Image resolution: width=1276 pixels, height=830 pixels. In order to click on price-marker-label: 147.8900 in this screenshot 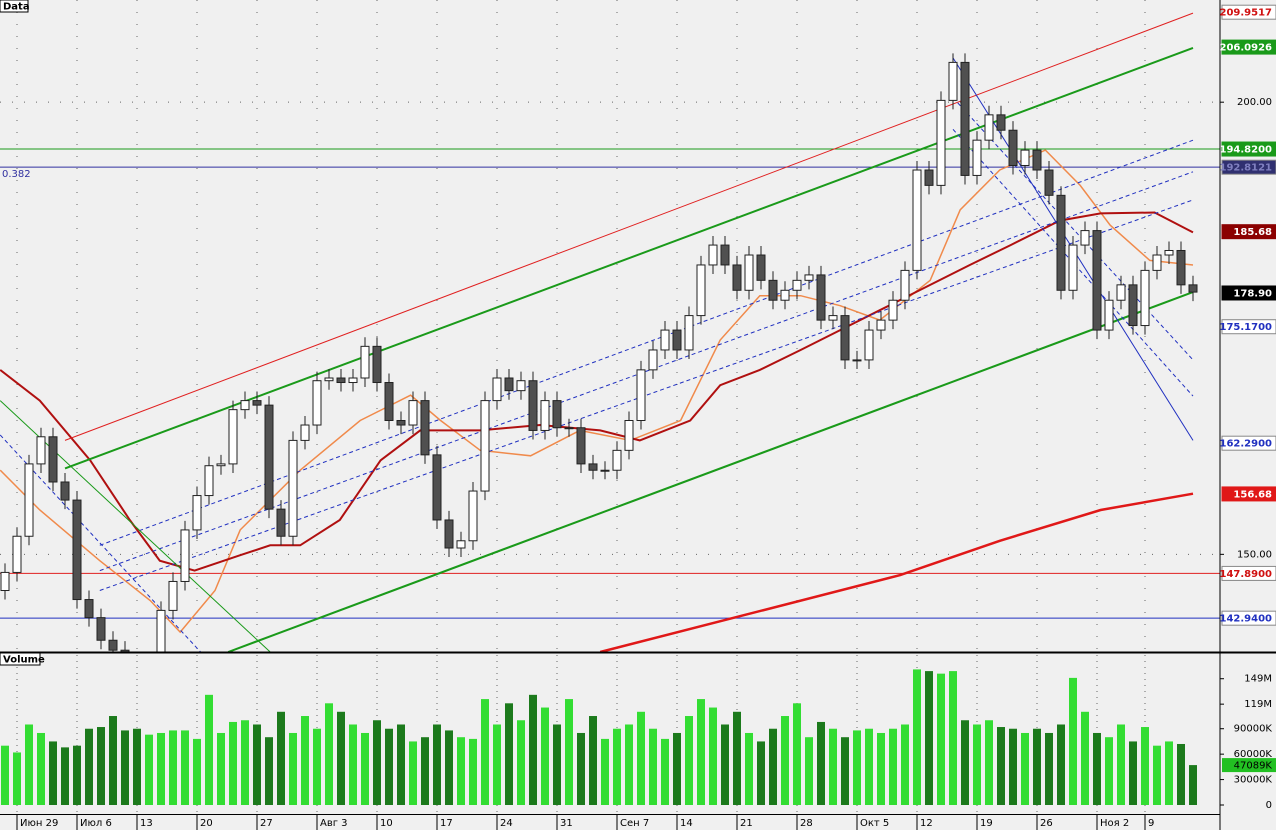, I will do `click(1245, 574)`.